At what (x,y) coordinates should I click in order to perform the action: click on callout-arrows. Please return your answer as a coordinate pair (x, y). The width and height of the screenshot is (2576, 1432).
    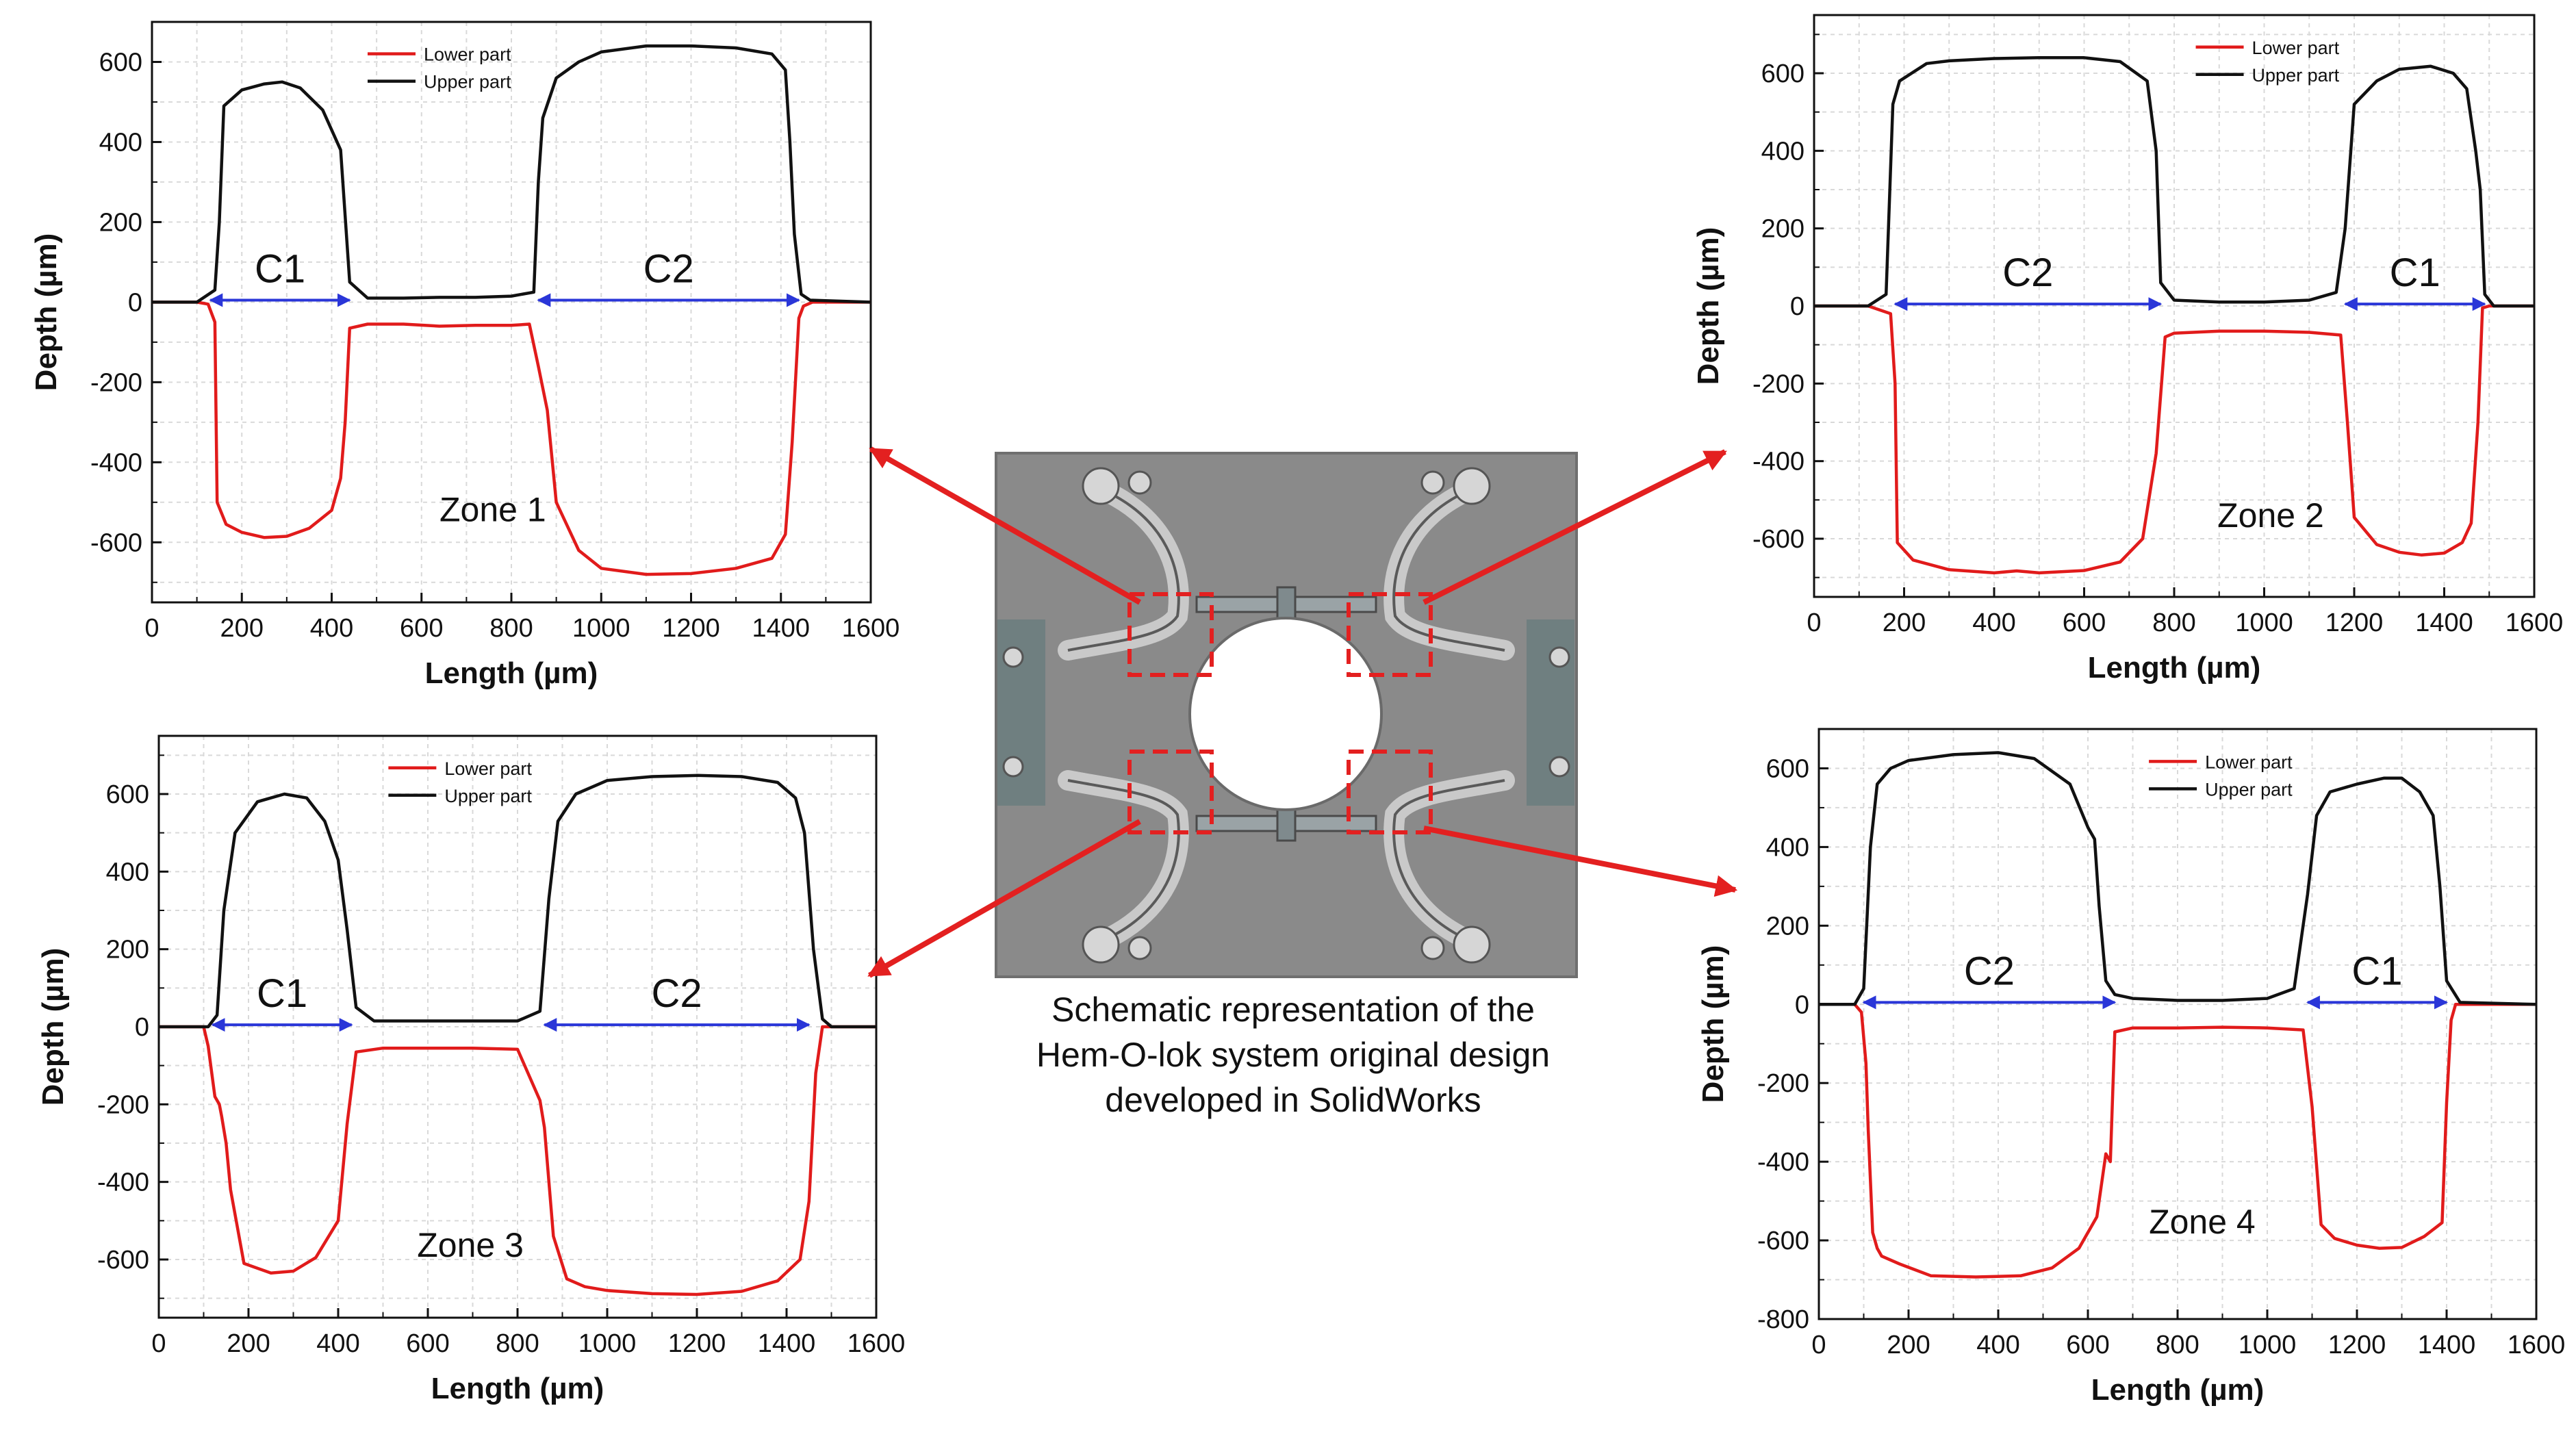
    Looking at the image, I should click on (1302, 712).